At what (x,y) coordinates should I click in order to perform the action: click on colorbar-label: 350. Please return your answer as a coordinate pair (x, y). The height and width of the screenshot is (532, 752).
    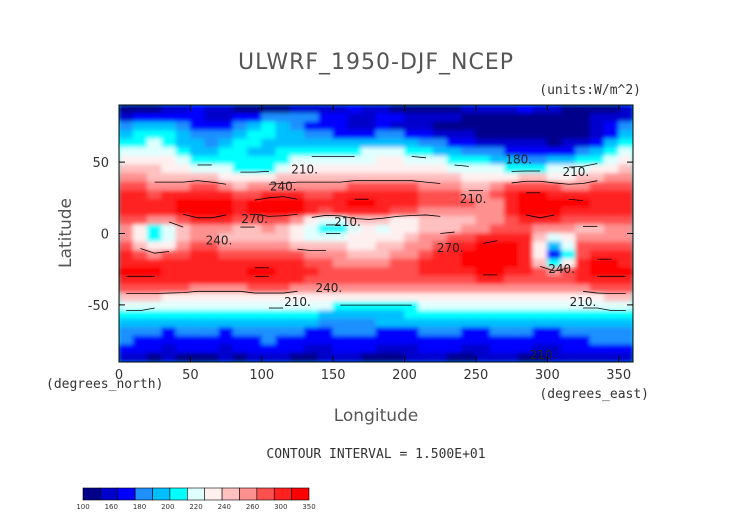
    Looking at the image, I should click on (308, 507).